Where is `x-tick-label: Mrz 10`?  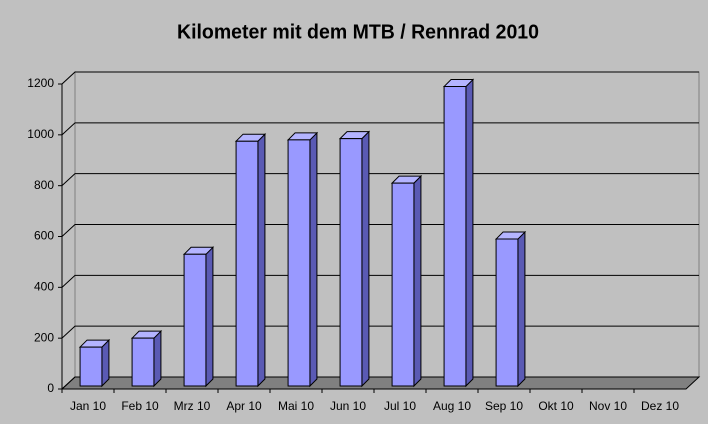
x-tick-label: Mrz 10 is located at coordinates (192, 406).